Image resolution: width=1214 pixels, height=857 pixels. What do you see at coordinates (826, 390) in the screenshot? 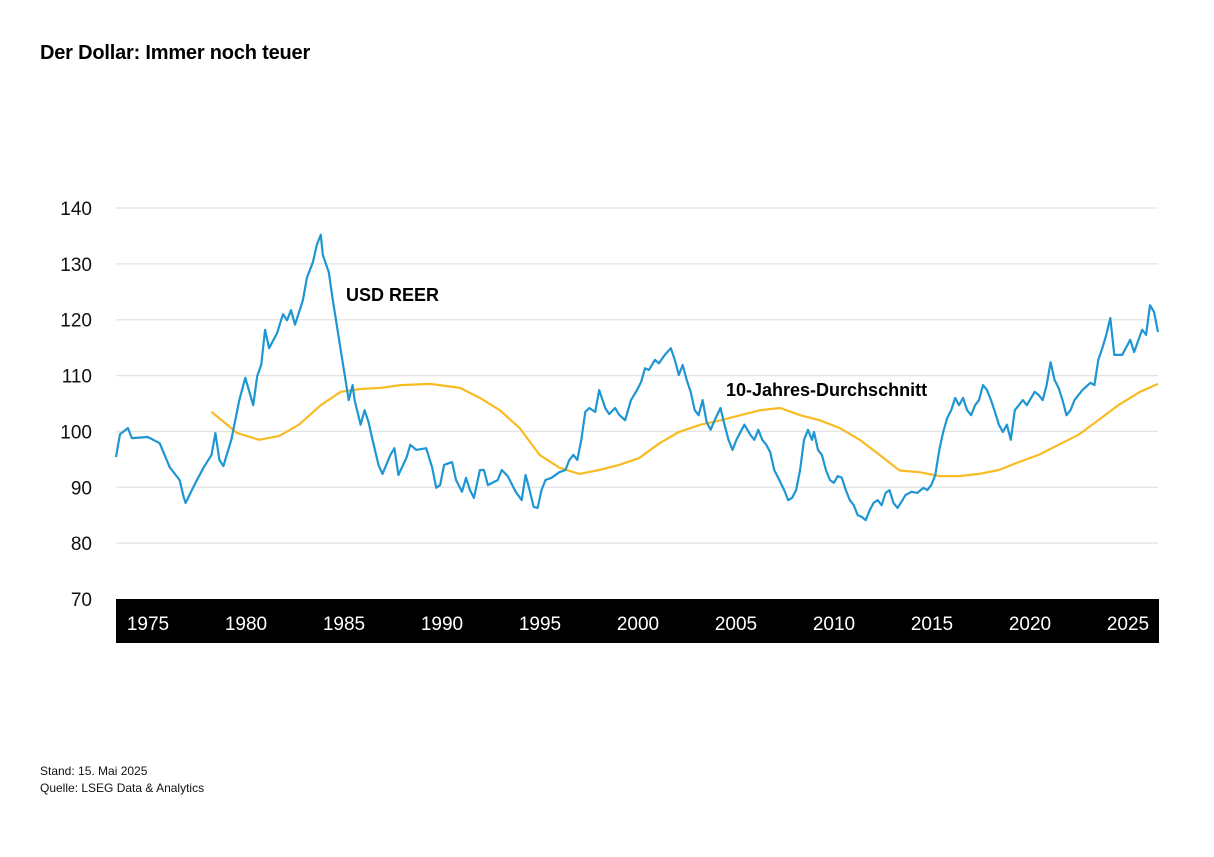
I see `annotation-10-jahres-durchschnitt: 10-Jahres-Durchschnitt` at bounding box center [826, 390].